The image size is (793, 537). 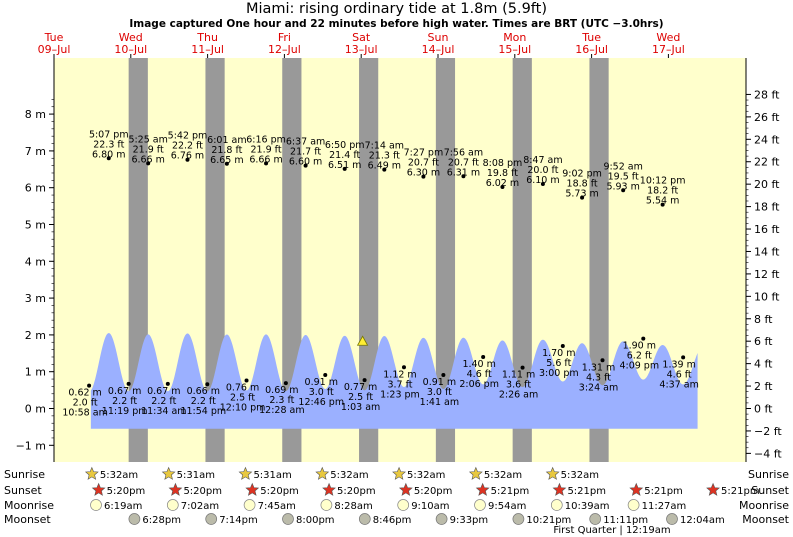 I want to click on high-tide-label: 20.0 ft, so click(x=542, y=170).